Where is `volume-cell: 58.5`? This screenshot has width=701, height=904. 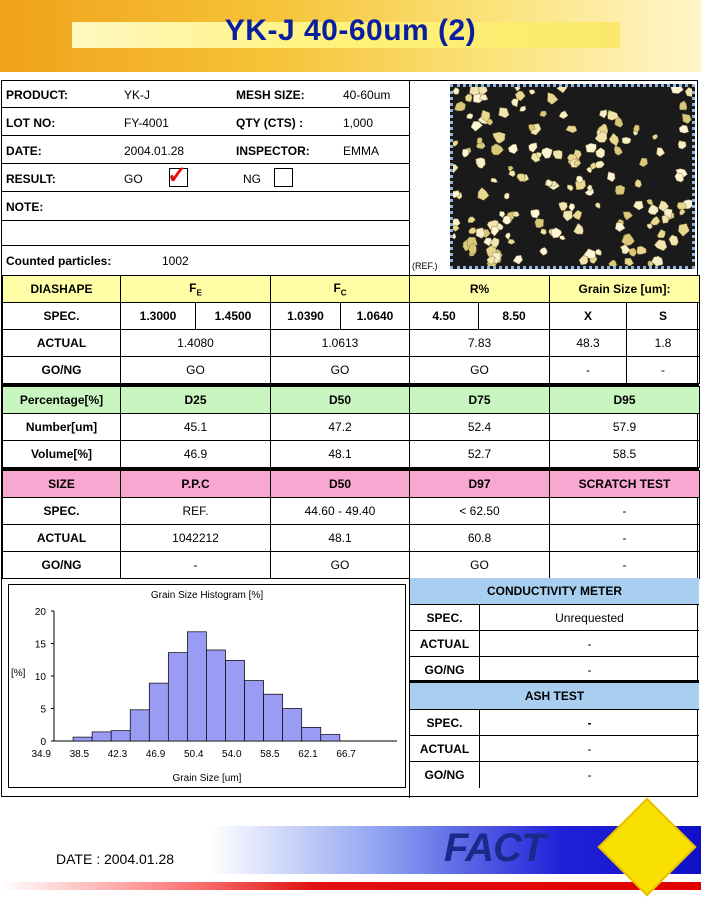
volume-cell: 58.5 is located at coordinates (624, 454).